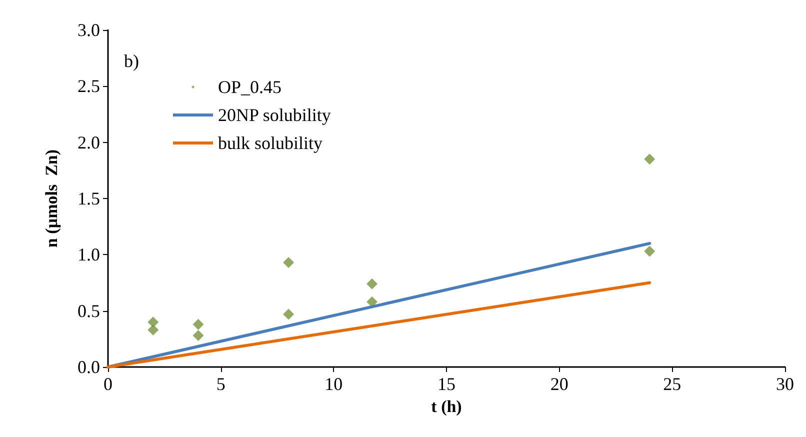 The height and width of the screenshot is (437, 806). Describe the element at coordinates (89, 198) in the screenshot. I see `y-tick-label: 1.5` at that location.